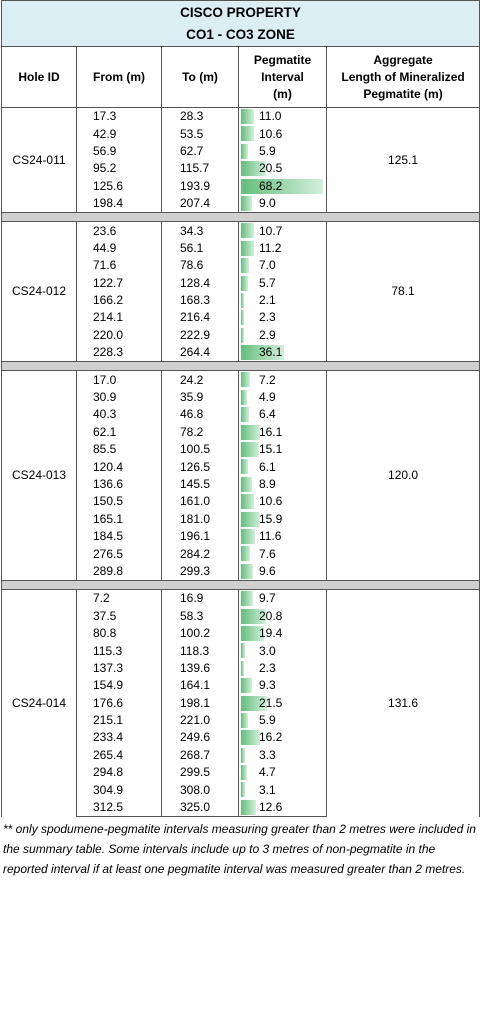  Describe the element at coordinates (200, 450) in the screenshot. I see `to-cell: 100.5` at that location.